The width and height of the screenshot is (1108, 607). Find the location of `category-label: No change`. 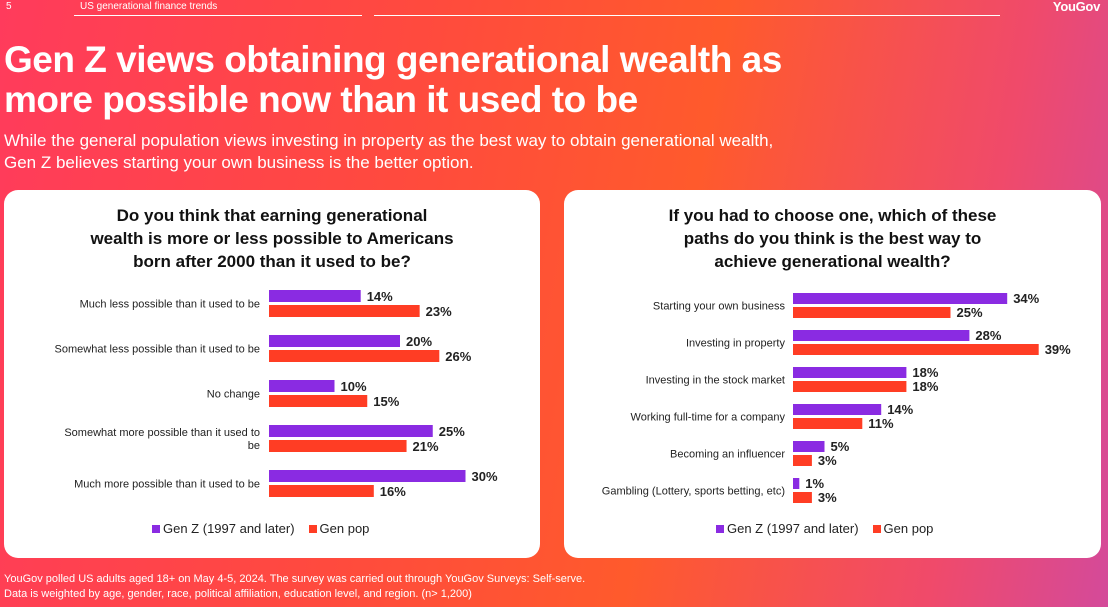

category-label: No change is located at coordinates (233, 395).